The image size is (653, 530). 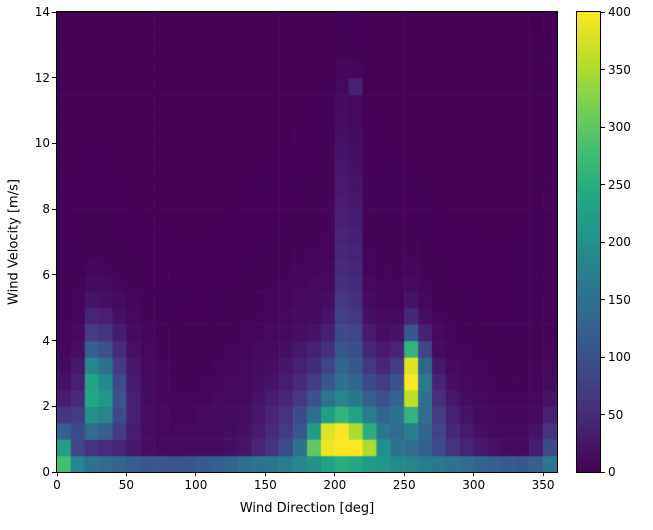 I want to click on colorbar-tick-label: 150, so click(x=619, y=299).